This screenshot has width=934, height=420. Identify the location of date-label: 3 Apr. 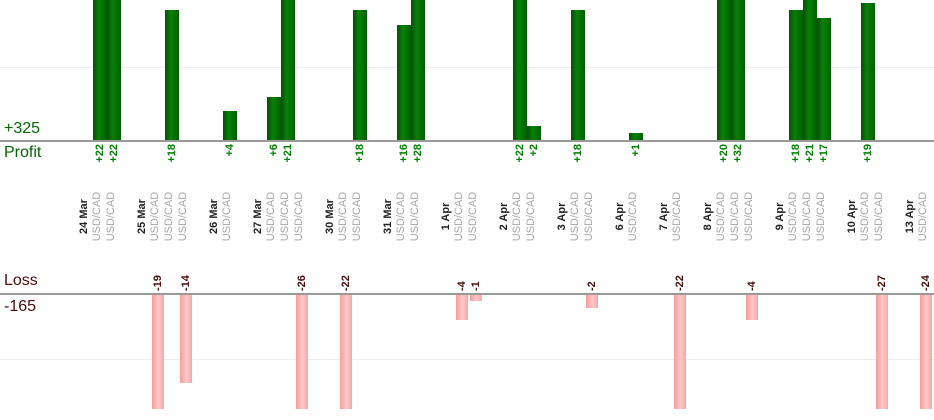
(562, 216).